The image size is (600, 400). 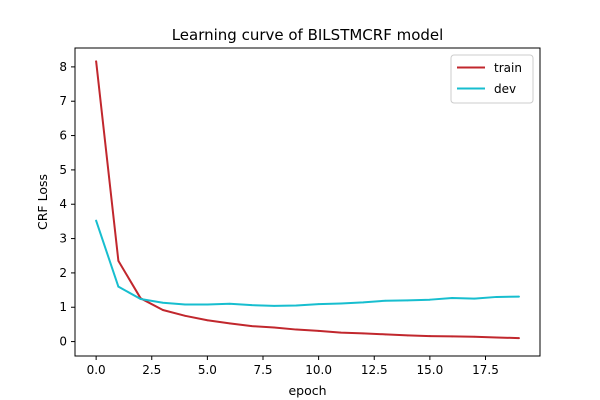 I want to click on y-tick-label: 4, so click(x=63, y=204).